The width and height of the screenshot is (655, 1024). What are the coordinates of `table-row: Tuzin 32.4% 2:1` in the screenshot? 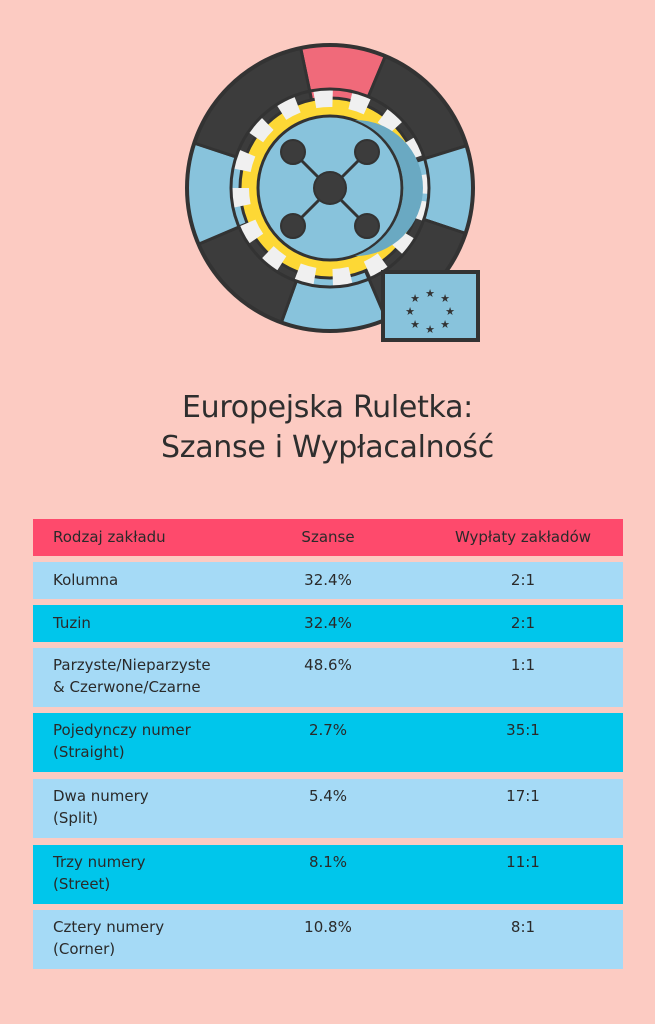 It's located at (328, 623).